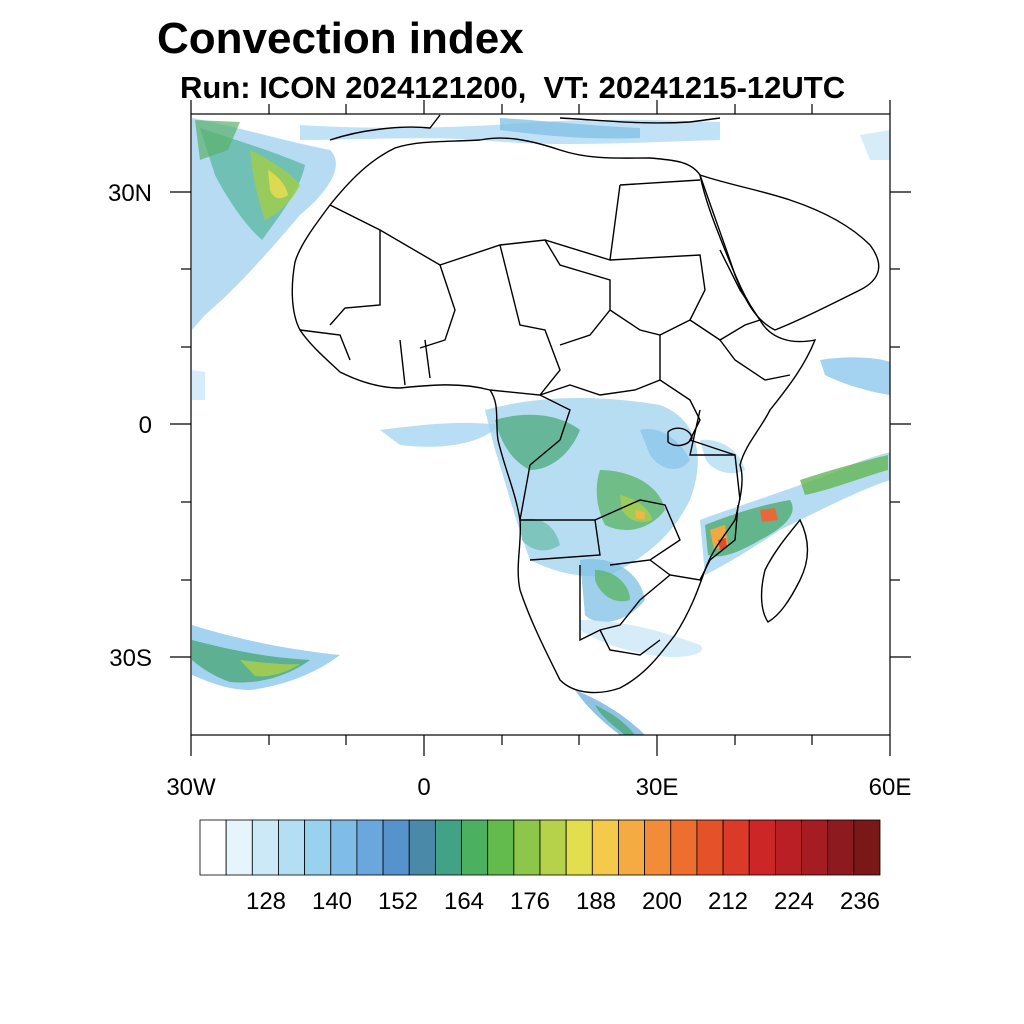  What do you see at coordinates (266, 901) in the screenshot?
I see `colorbar-label: 128` at bounding box center [266, 901].